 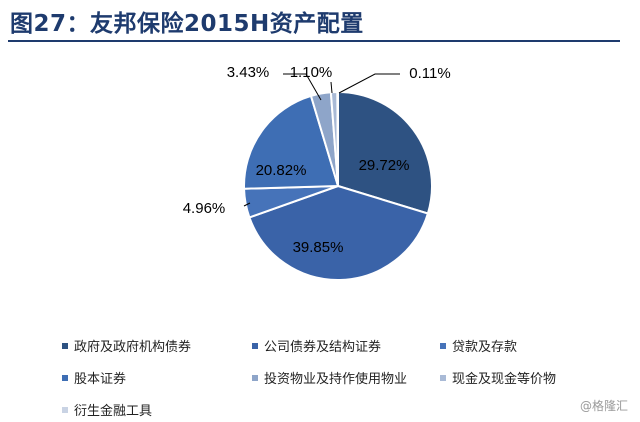 What do you see at coordinates (504, 379) in the screenshot?
I see `legend-label: 现金及现金等价物` at bounding box center [504, 379].